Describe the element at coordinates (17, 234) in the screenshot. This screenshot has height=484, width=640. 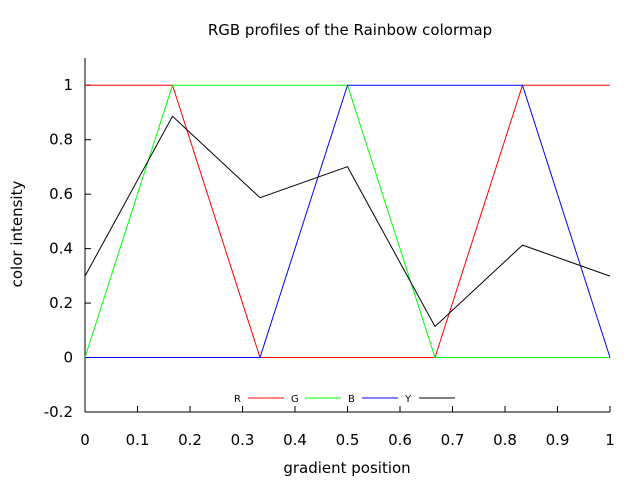
I see `y-axis-label: color intensity` at that location.